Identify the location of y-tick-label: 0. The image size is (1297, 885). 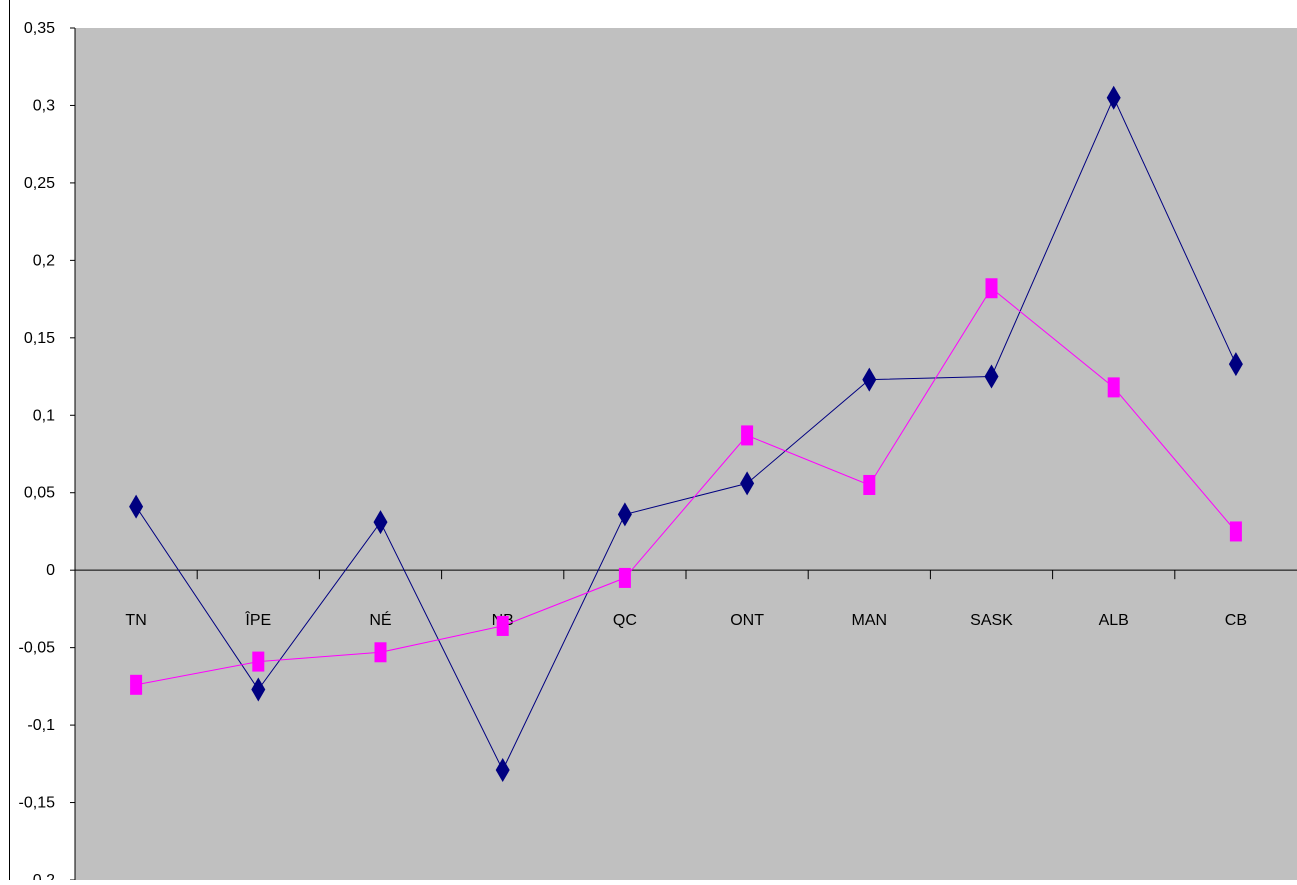
(50, 570).